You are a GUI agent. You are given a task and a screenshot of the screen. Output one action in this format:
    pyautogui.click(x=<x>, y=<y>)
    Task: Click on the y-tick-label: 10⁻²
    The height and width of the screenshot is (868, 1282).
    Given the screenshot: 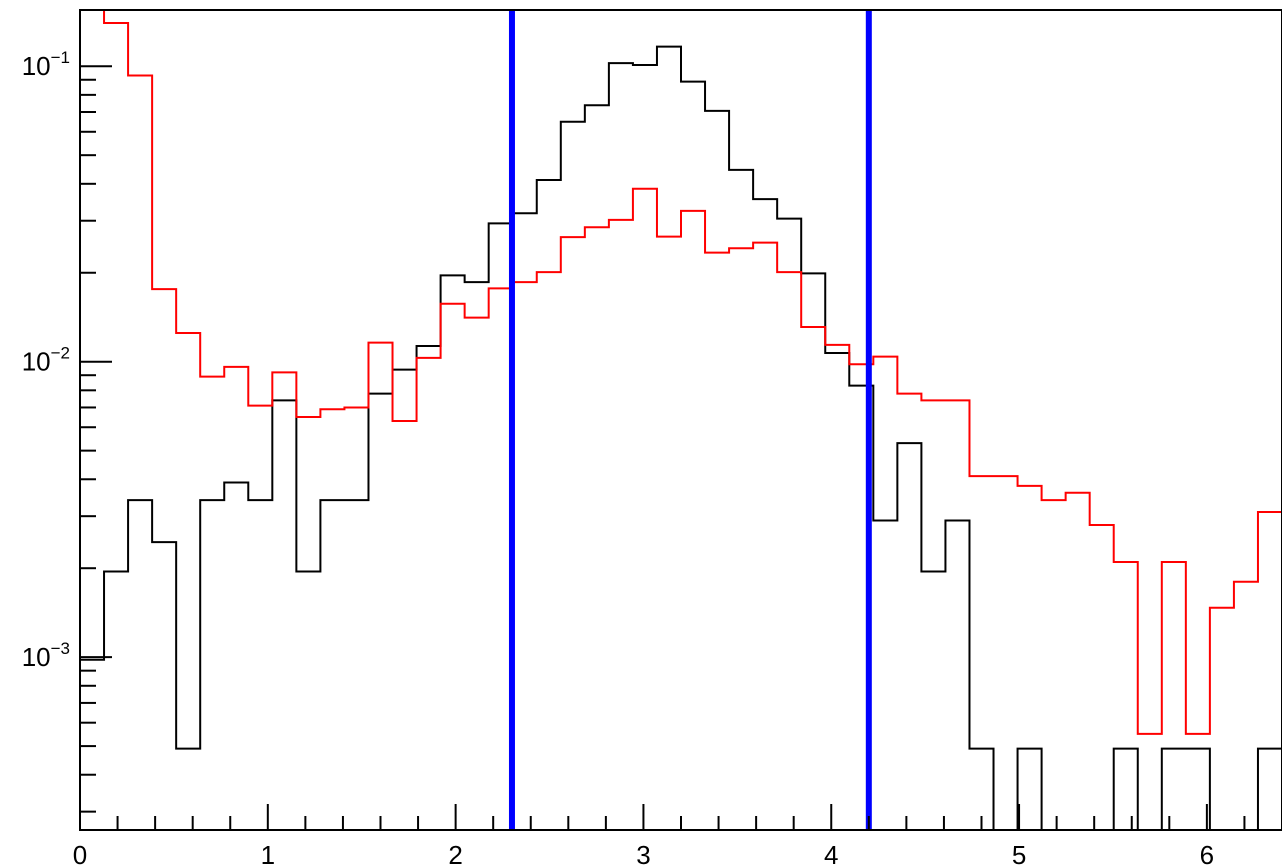 What is the action you would take?
    pyautogui.click(x=46, y=360)
    